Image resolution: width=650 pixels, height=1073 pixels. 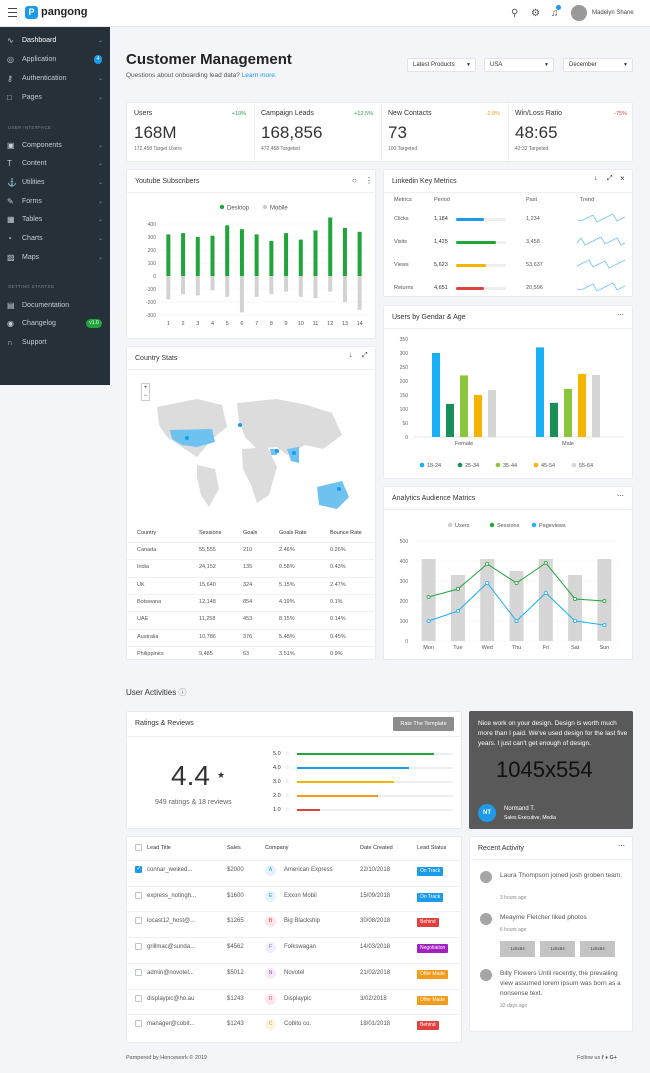 What do you see at coordinates (606, 1058) in the screenshot?
I see `twitter-icon: ♦` at bounding box center [606, 1058].